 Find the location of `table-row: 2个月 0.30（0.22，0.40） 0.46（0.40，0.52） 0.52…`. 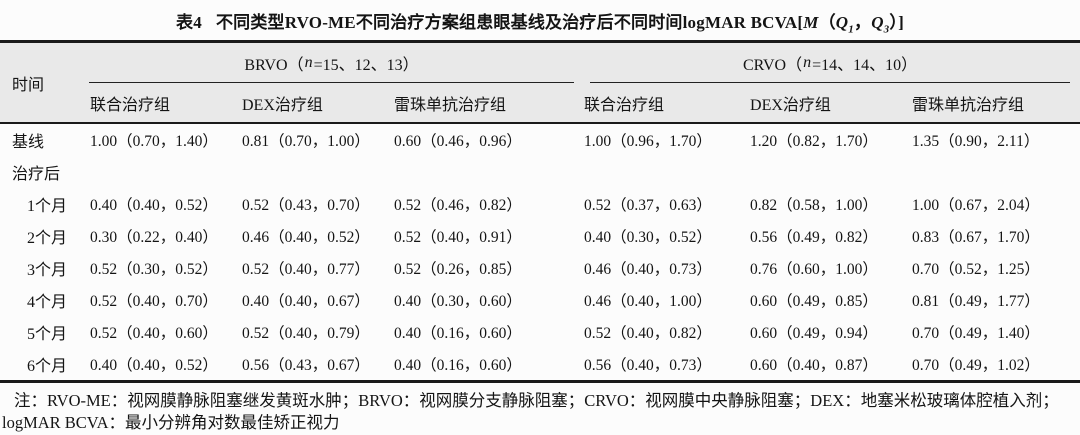

table-row: 2个月 0.30（0.22，0.40） 0.46（0.40，0.52） 0.52… is located at coordinates (540, 236).